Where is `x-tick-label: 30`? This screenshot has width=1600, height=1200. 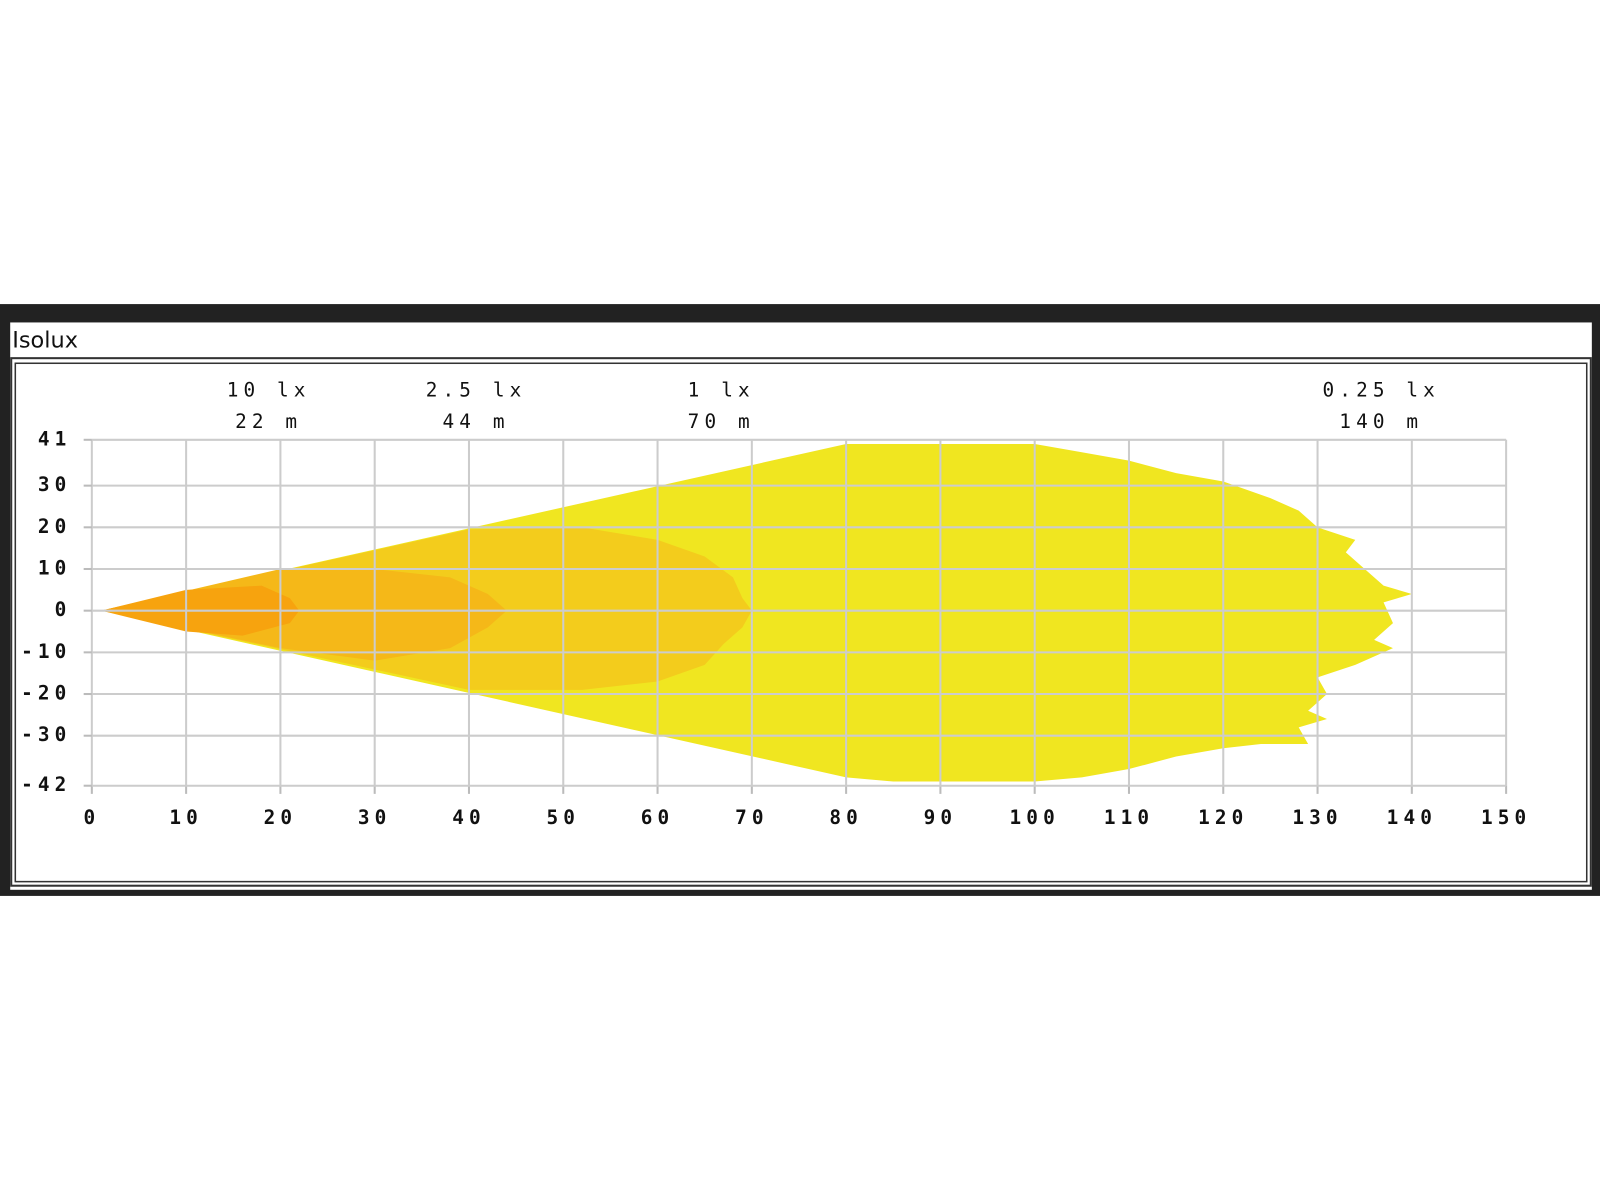 x-tick-label: 30 is located at coordinates (375, 817).